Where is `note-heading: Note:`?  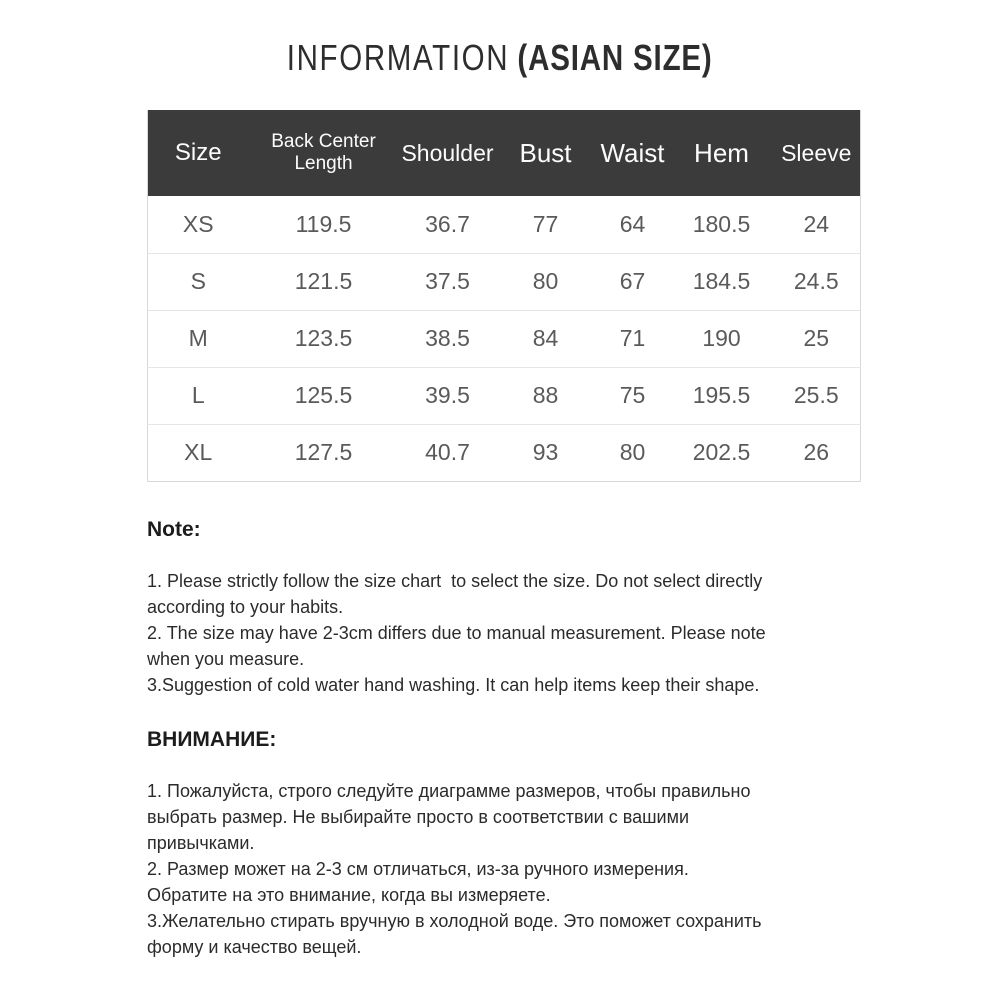 note-heading: Note: is located at coordinates (174, 529).